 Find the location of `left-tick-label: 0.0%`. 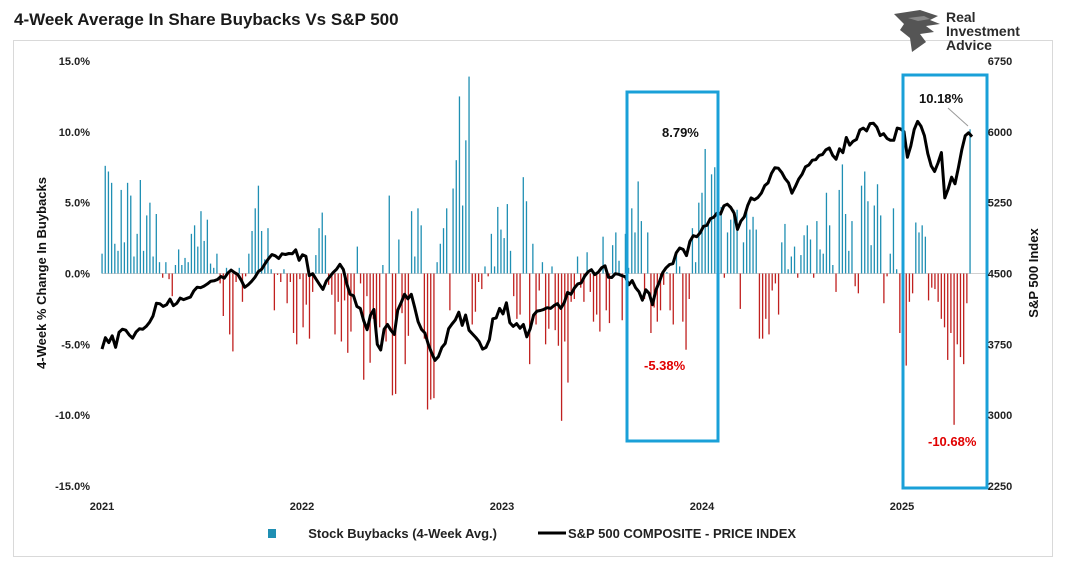

left-tick-label: 0.0% is located at coordinates (77, 275).